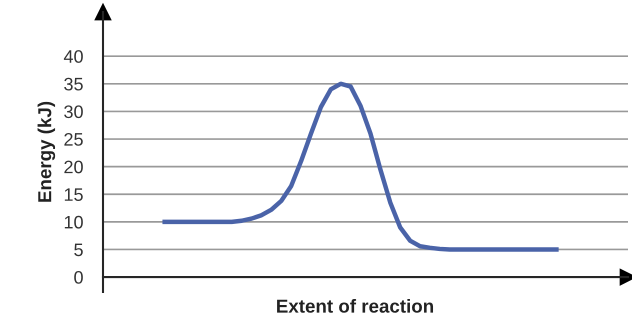 This screenshot has height=320, width=632. Describe the element at coordinates (47, 152) in the screenshot. I see `y-axis-title: Energy (kJ)` at that location.